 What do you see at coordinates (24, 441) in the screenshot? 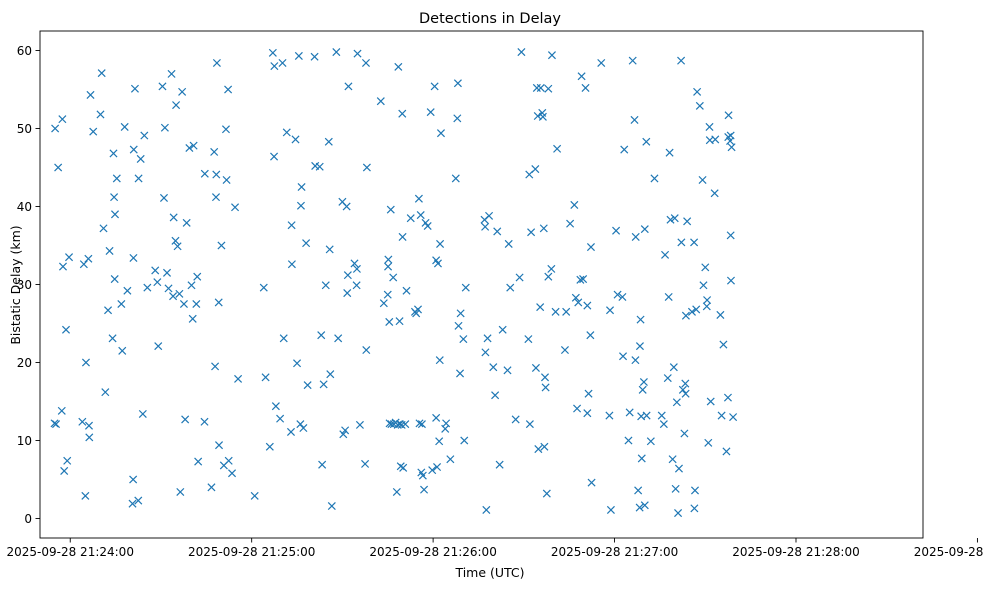
I see `y-tick-label: 10` at bounding box center [24, 441].